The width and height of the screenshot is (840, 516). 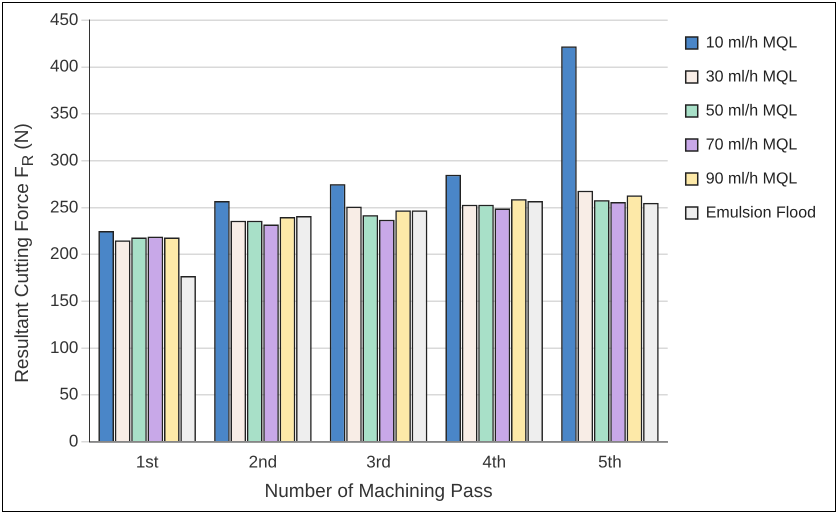 I want to click on y-tick-label: 250, so click(x=64, y=206).